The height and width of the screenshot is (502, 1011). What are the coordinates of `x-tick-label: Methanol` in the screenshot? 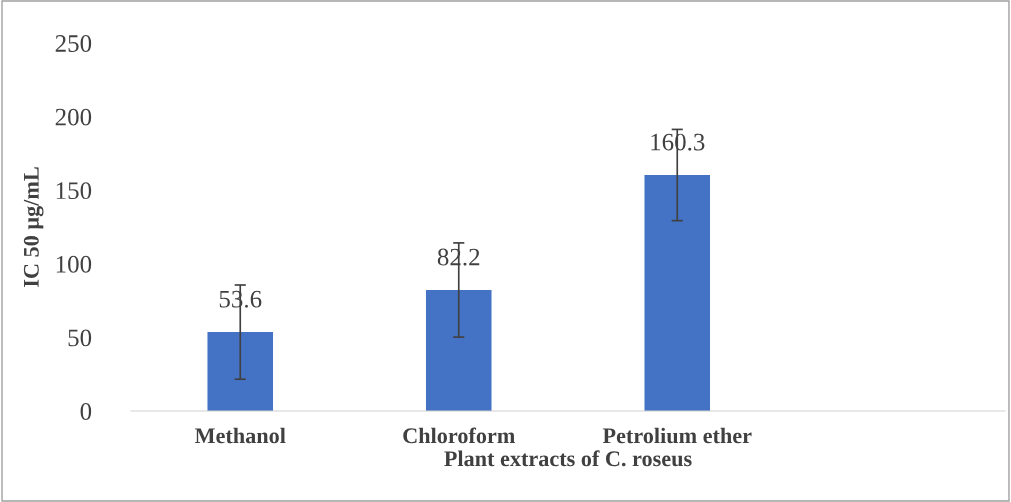 It's located at (240, 435).